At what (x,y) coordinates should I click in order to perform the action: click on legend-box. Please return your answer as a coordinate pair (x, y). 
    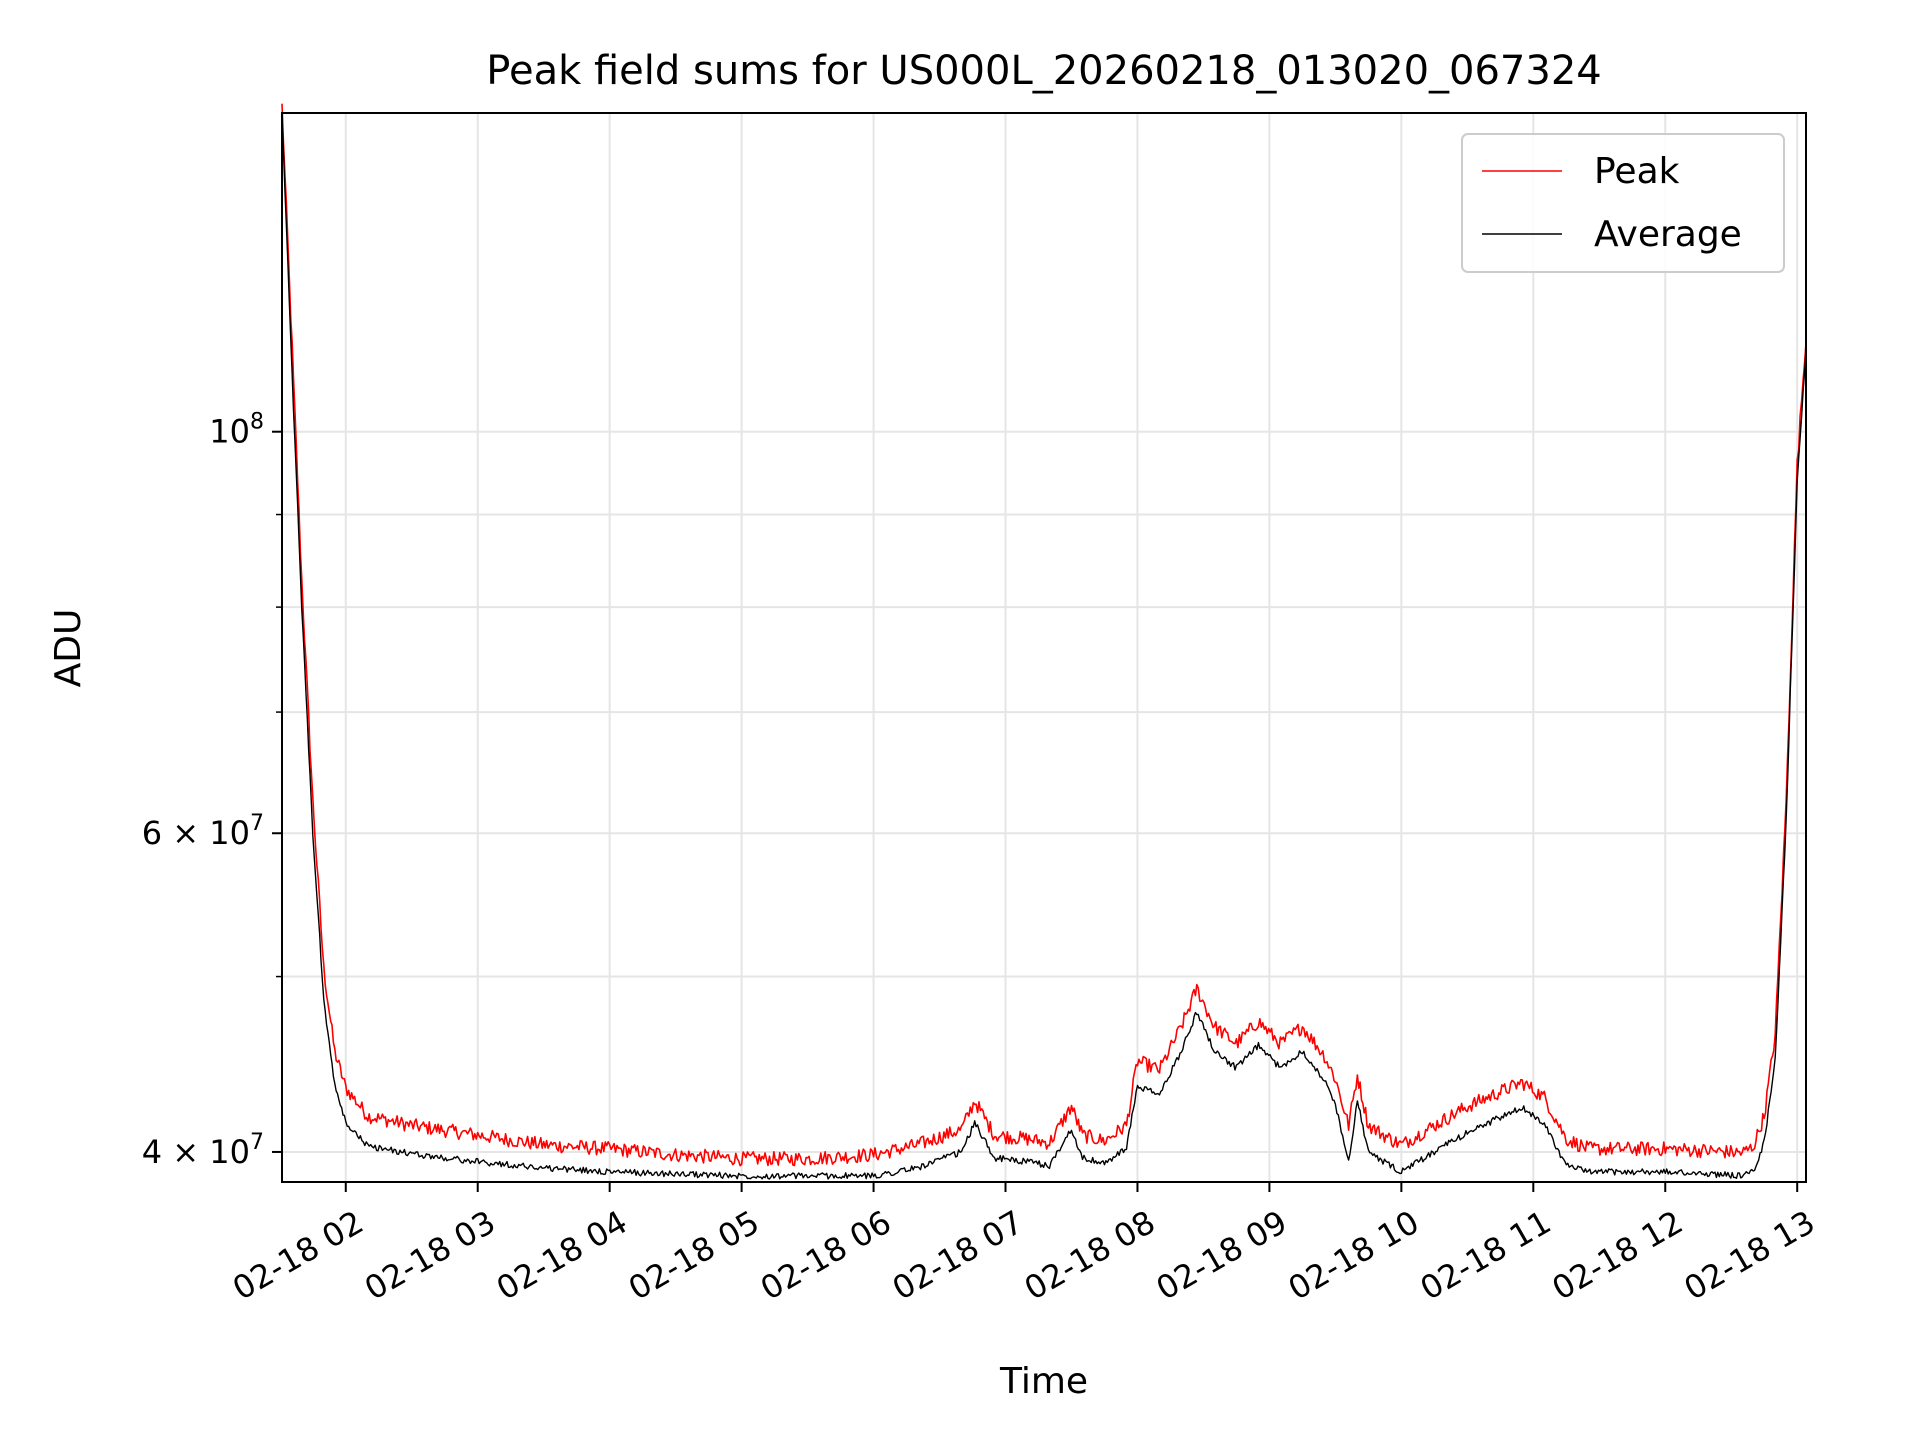
    Looking at the image, I should click on (1623, 203).